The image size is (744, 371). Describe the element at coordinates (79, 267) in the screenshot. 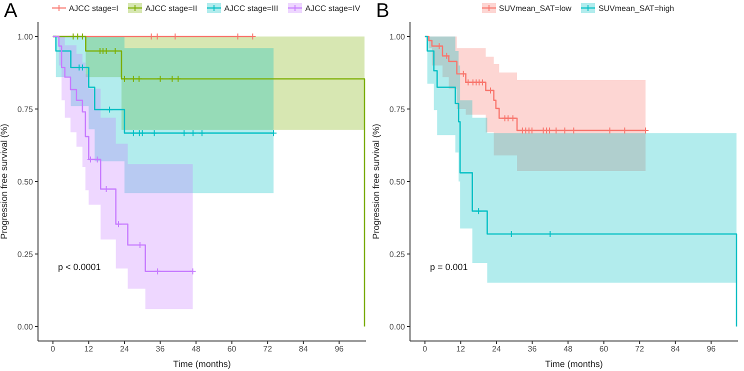

I see `annotation: p < 0.0001` at that location.